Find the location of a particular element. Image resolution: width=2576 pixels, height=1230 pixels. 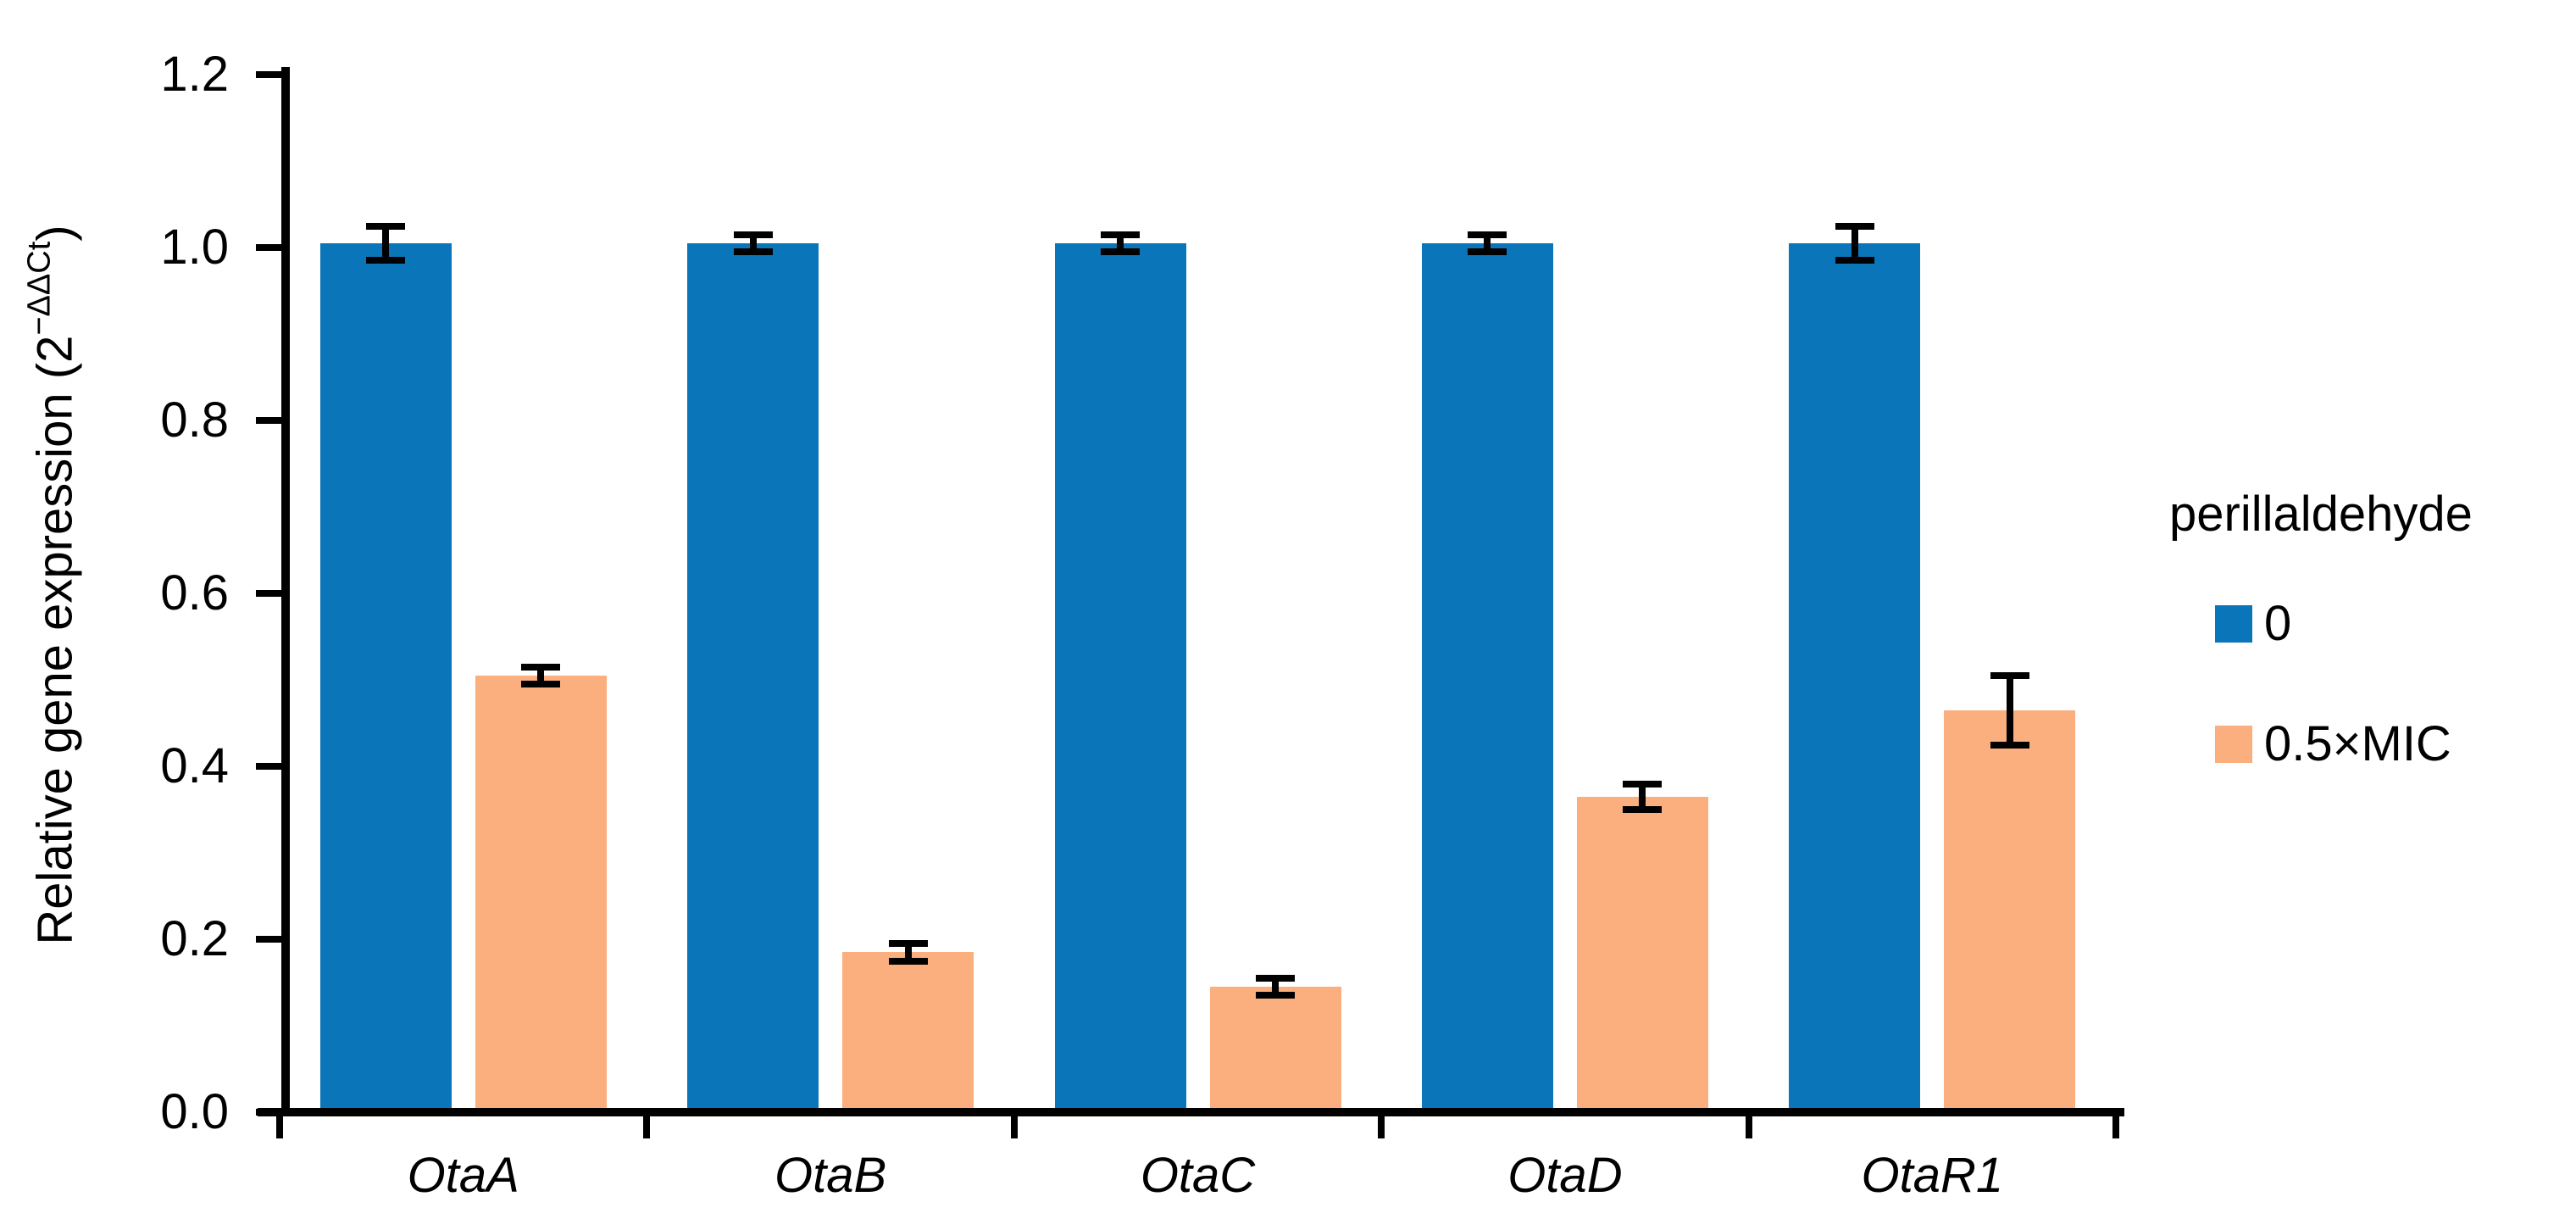

x-category-label-OtaA: OtaA is located at coordinates (463, 1175).